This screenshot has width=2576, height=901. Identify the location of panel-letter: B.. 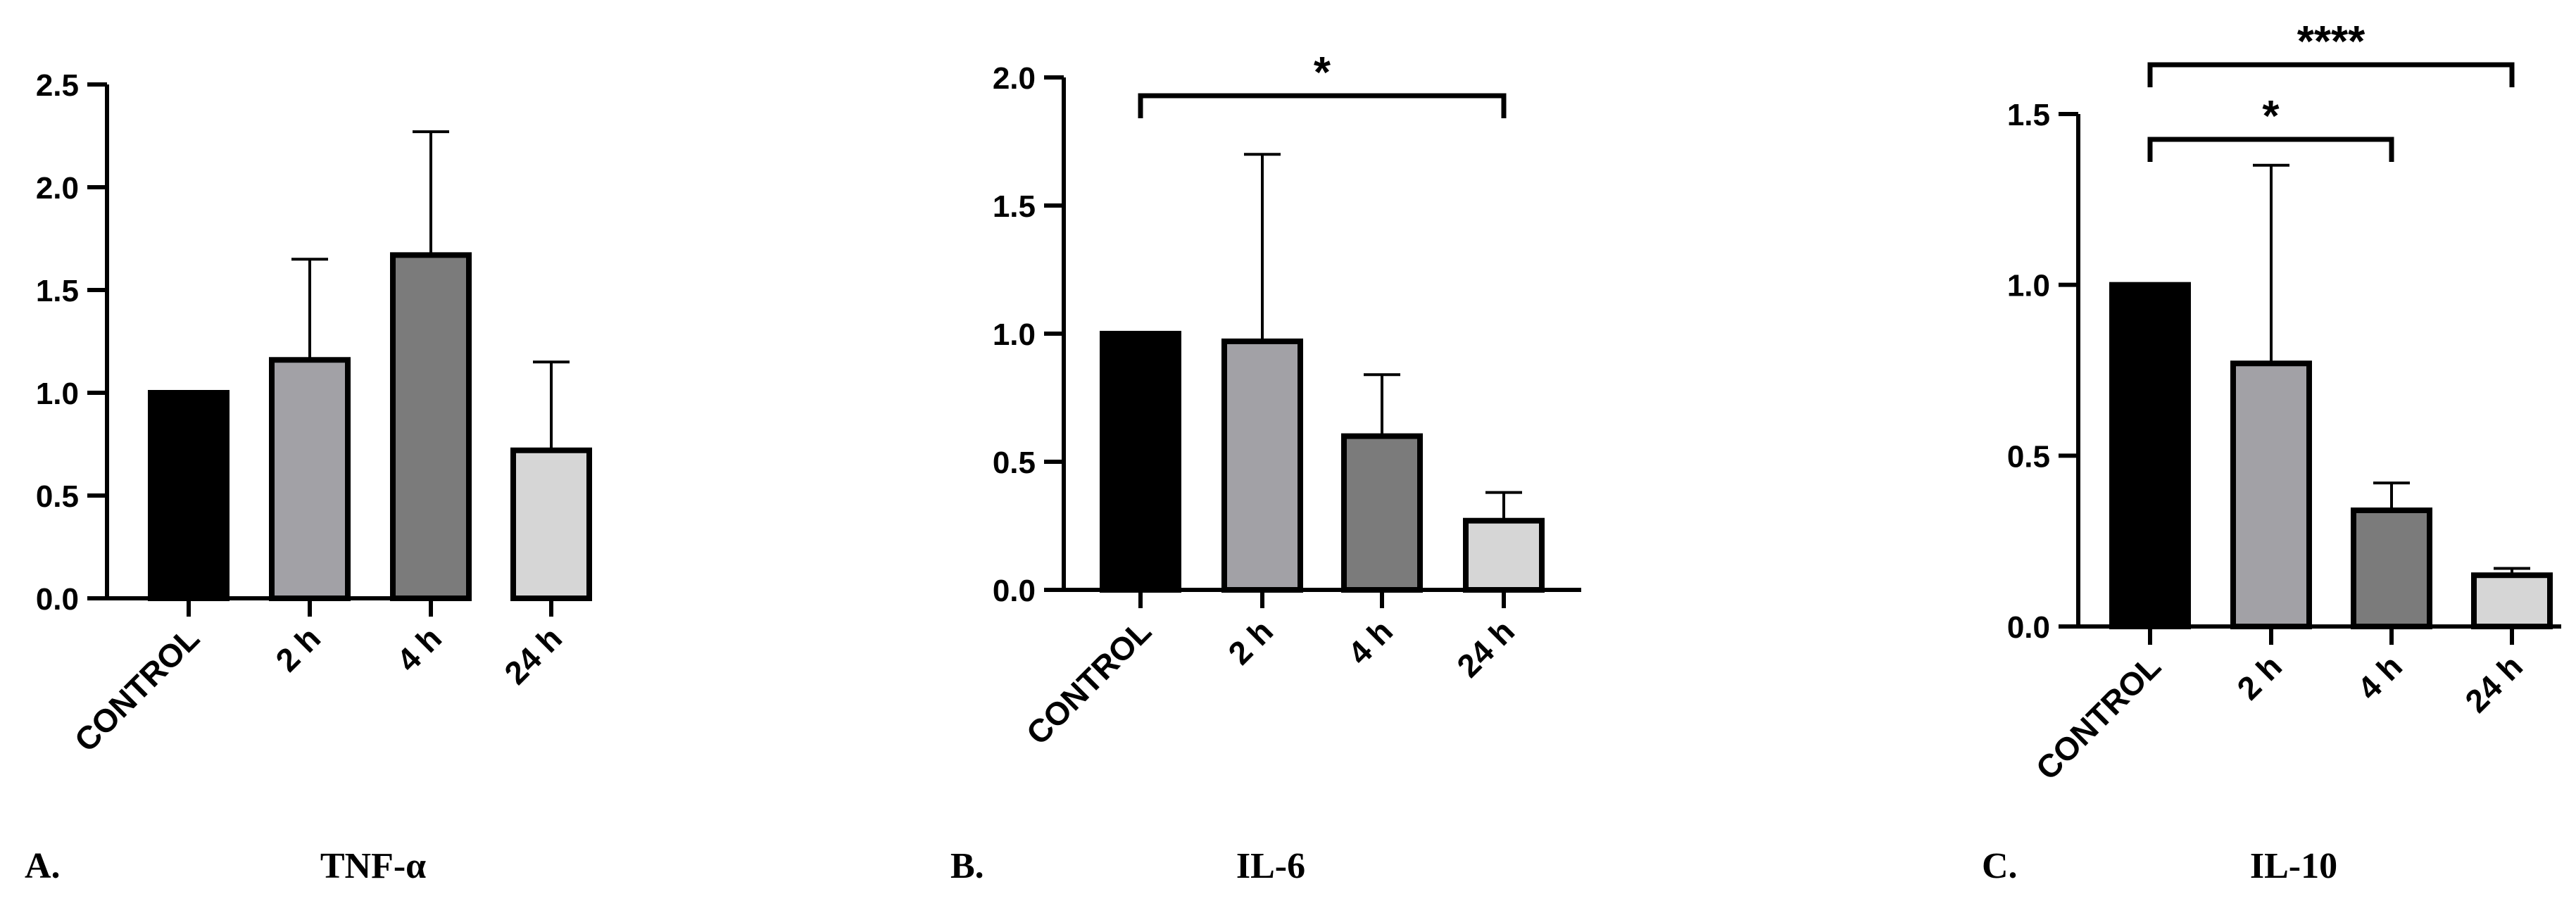
(967, 866).